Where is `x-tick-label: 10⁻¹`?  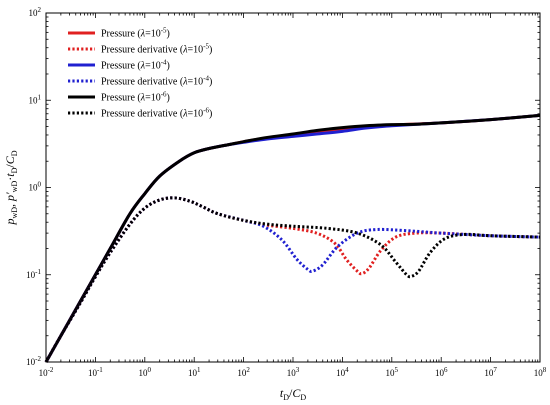
x-tick-label: 10⁻¹ is located at coordinates (95, 372).